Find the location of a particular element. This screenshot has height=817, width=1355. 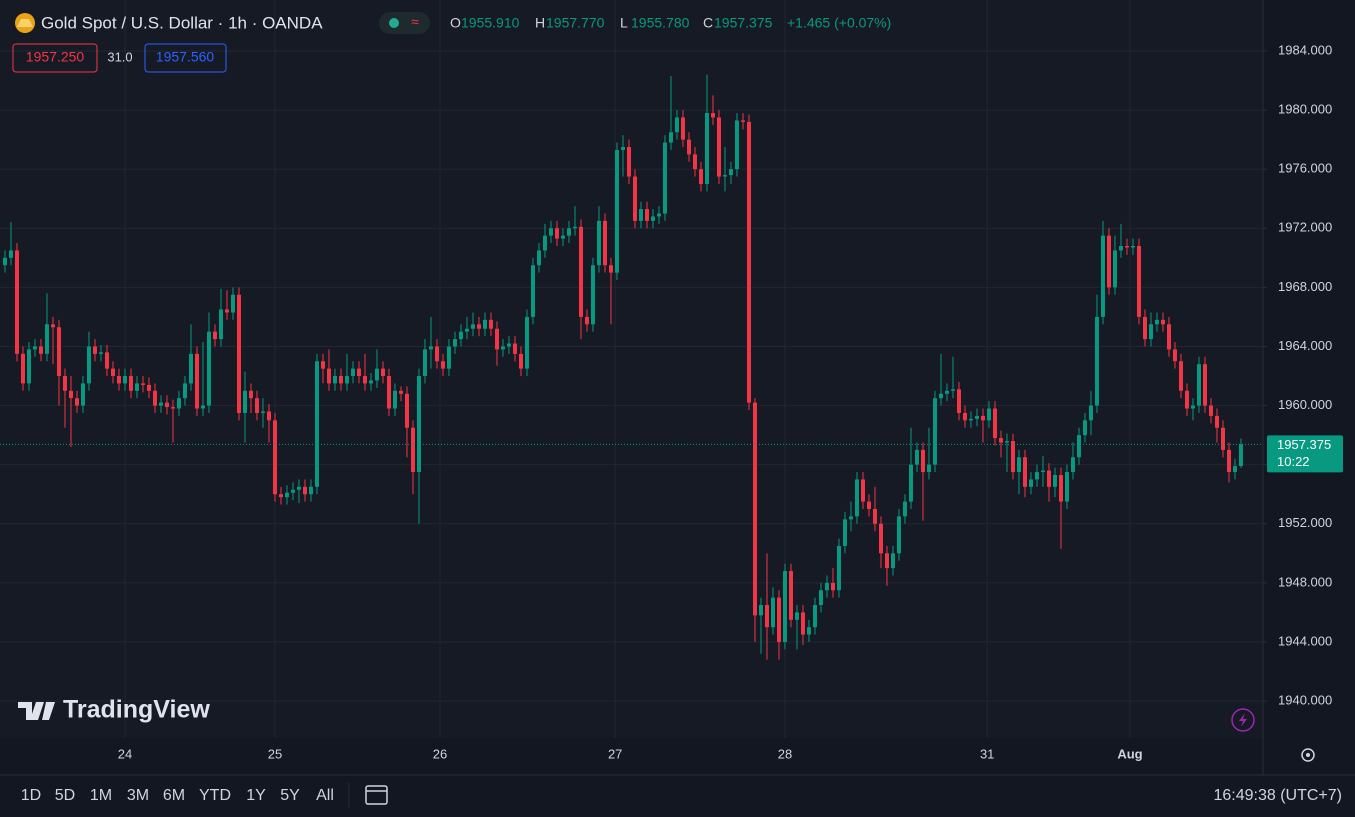

status-pill is located at coordinates (404, 23).